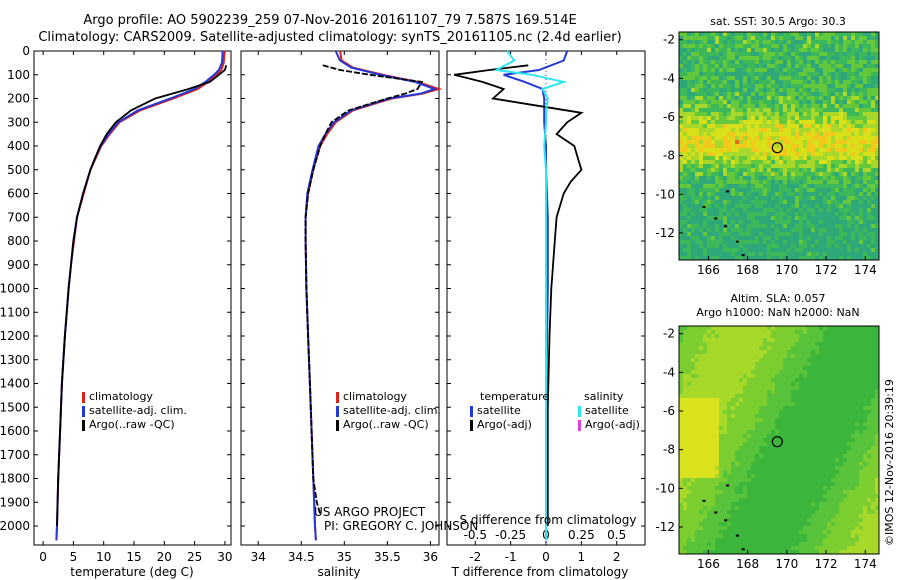 The image size is (900, 580). What do you see at coordinates (15, 455) in the screenshot?
I see `y-tick-label: 1700` at bounding box center [15, 455].